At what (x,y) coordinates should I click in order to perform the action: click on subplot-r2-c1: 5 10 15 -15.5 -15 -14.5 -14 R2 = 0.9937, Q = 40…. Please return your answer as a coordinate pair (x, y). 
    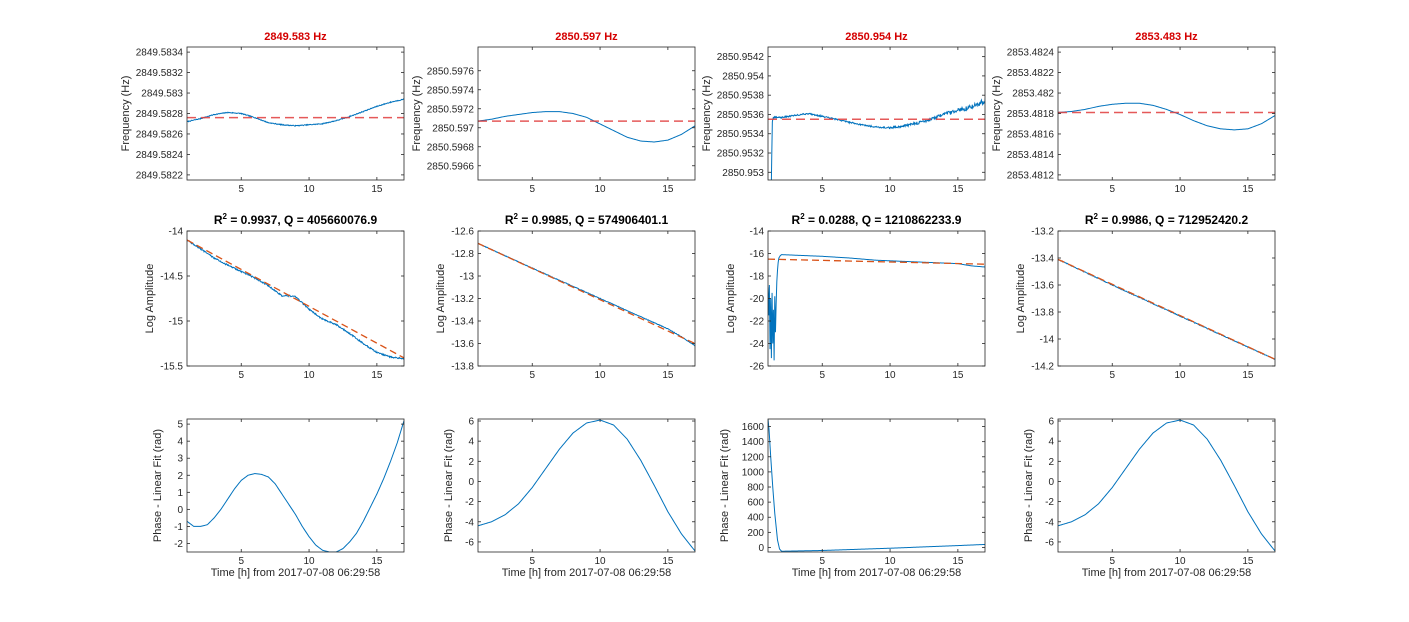
    Looking at the image, I should click on (274, 296).